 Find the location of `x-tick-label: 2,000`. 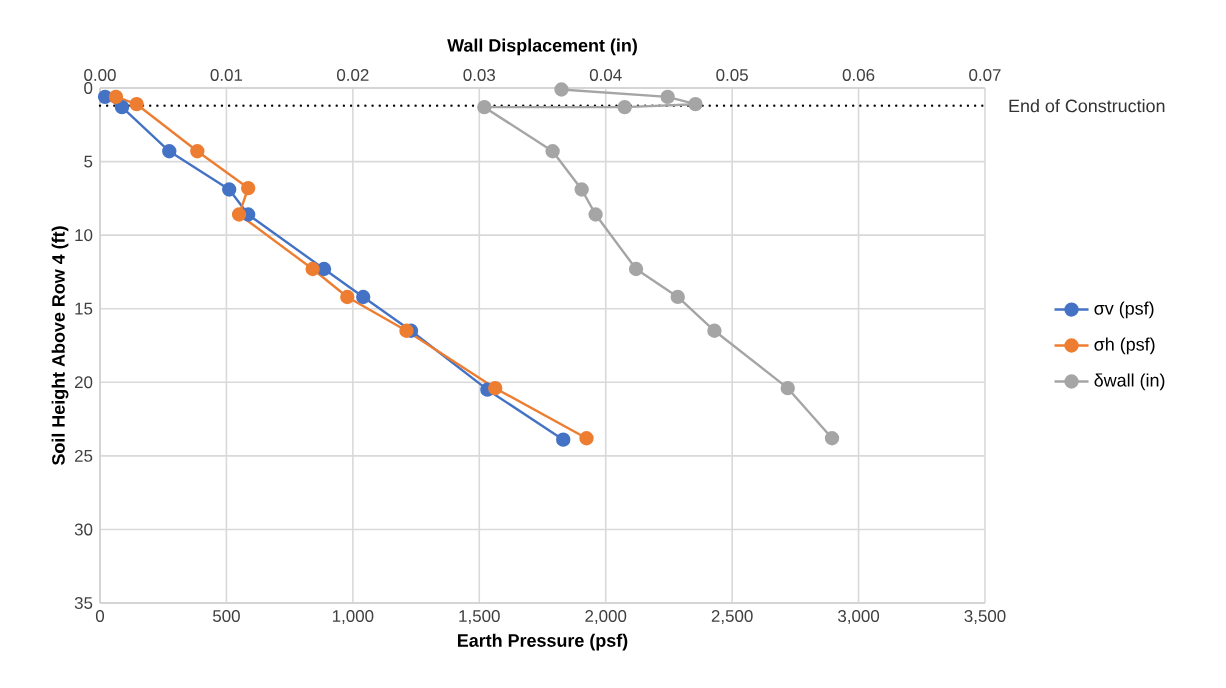

x-tick-label: 2,000 is located at coordinates (606, 617).